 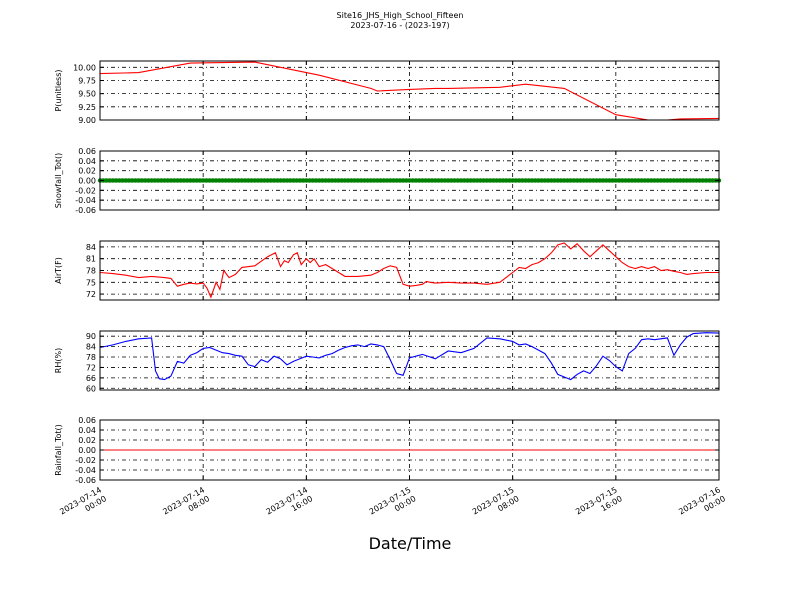 I want to click on panel-3-ytick-label: 84, so click(x=91, y=247).